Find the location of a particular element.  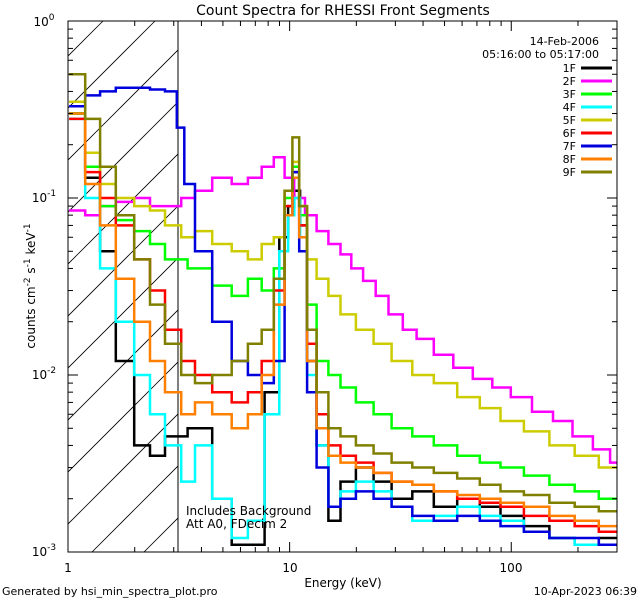

legend-label-2f: 2F is located at coordinates (569, 81).